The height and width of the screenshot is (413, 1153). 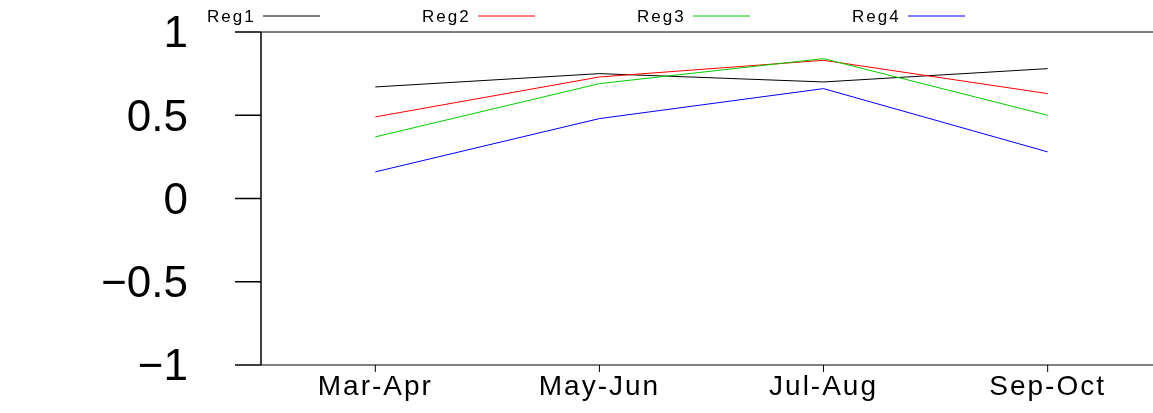 I want to click on legend-label: Reg4, so click(x=876, y=16).